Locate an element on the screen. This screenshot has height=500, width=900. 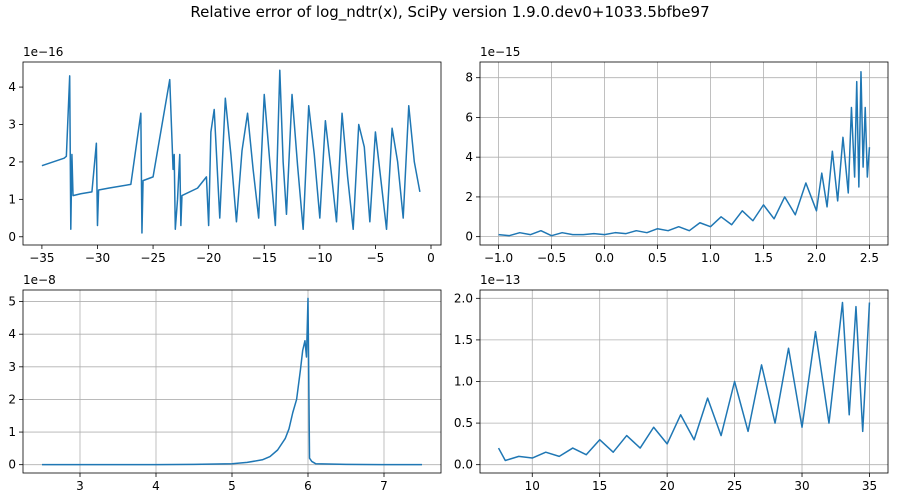
x-tick-label: 6 is located at coordinates (308, 486).